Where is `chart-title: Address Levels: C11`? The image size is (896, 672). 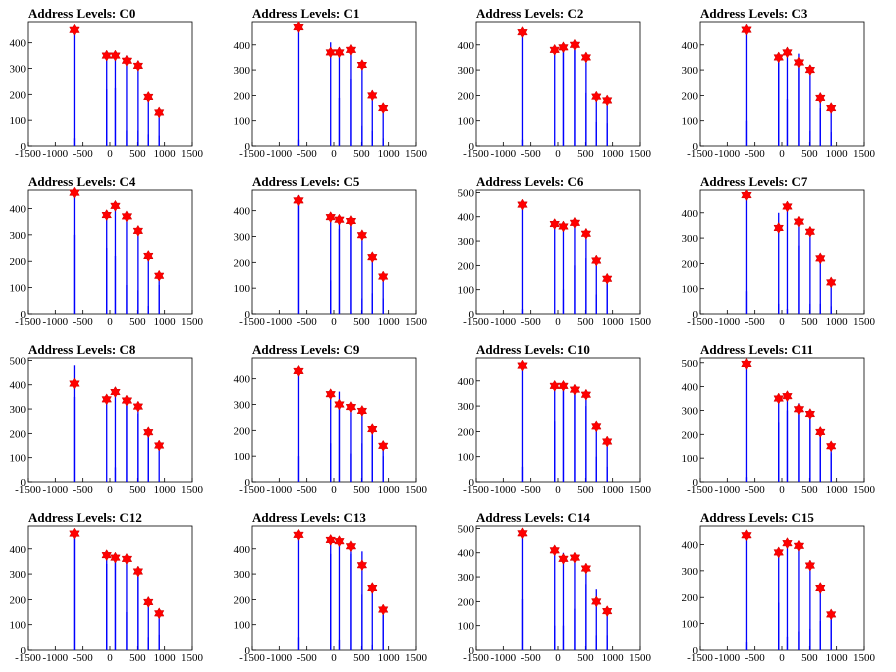 chart-title: Address Levels: C11 is located at coordinates (757, 349).